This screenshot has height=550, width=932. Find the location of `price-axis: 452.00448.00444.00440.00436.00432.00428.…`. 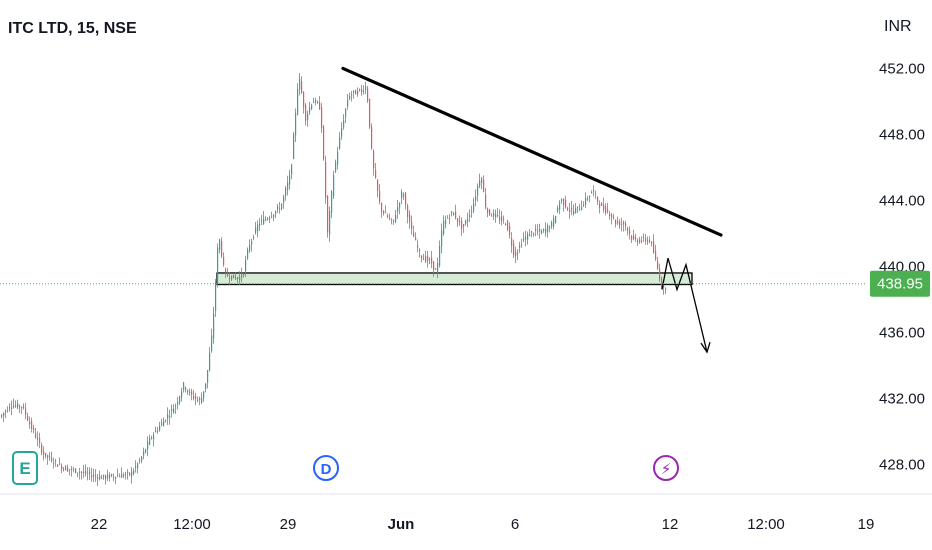

price-axis: 452.00448.00444.00440.00436.00432.00428.… is located at coordinates (902, 266).